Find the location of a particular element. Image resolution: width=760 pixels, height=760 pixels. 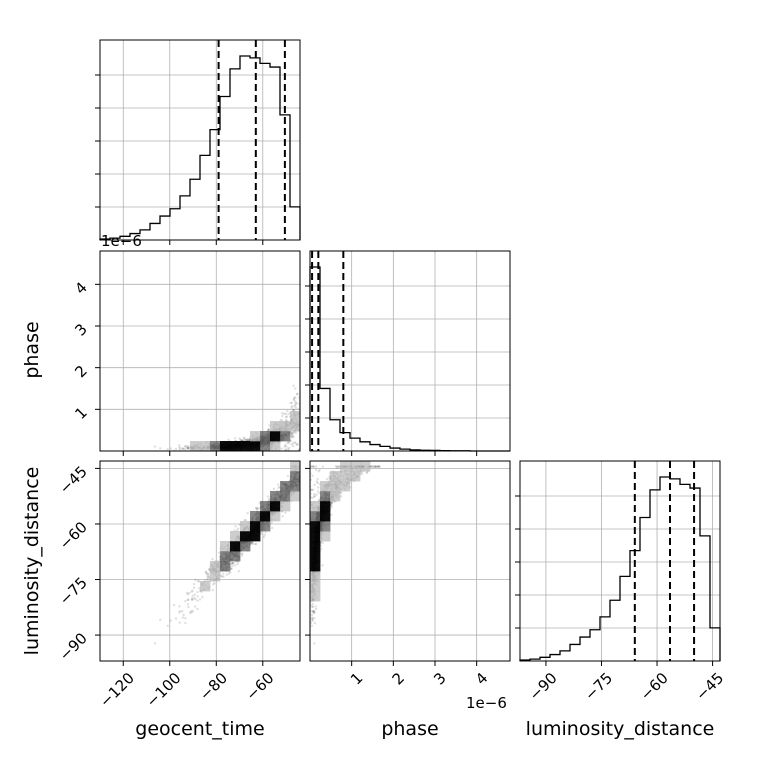

x-axis-label-geocent-time: geocent_time is located at coordinates (199, 729).